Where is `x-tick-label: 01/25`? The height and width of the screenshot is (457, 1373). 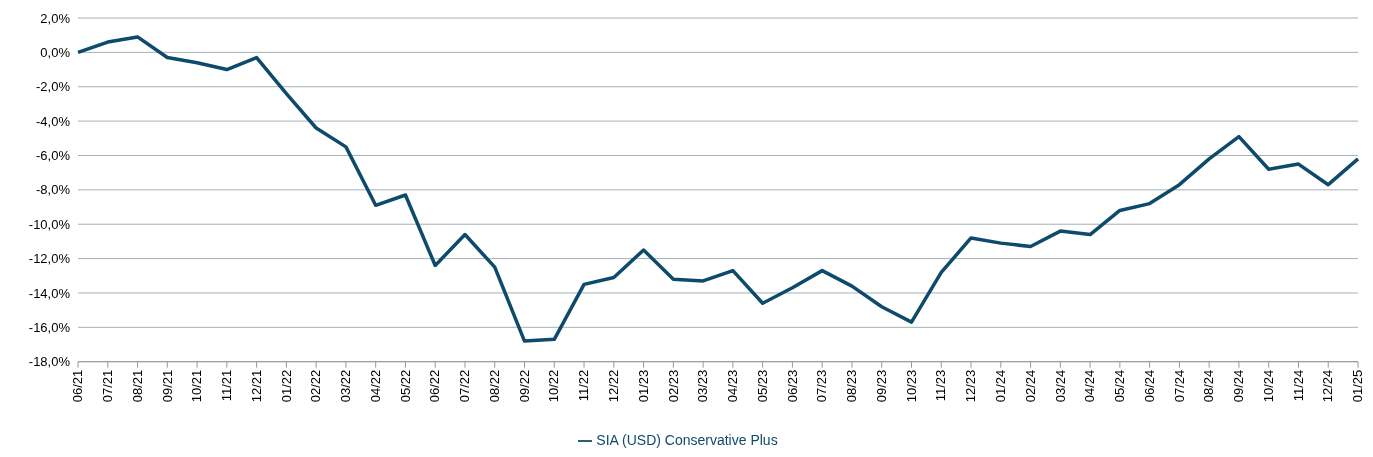 x-tick-label: 01/25 is located at coordinates (1358, 386).